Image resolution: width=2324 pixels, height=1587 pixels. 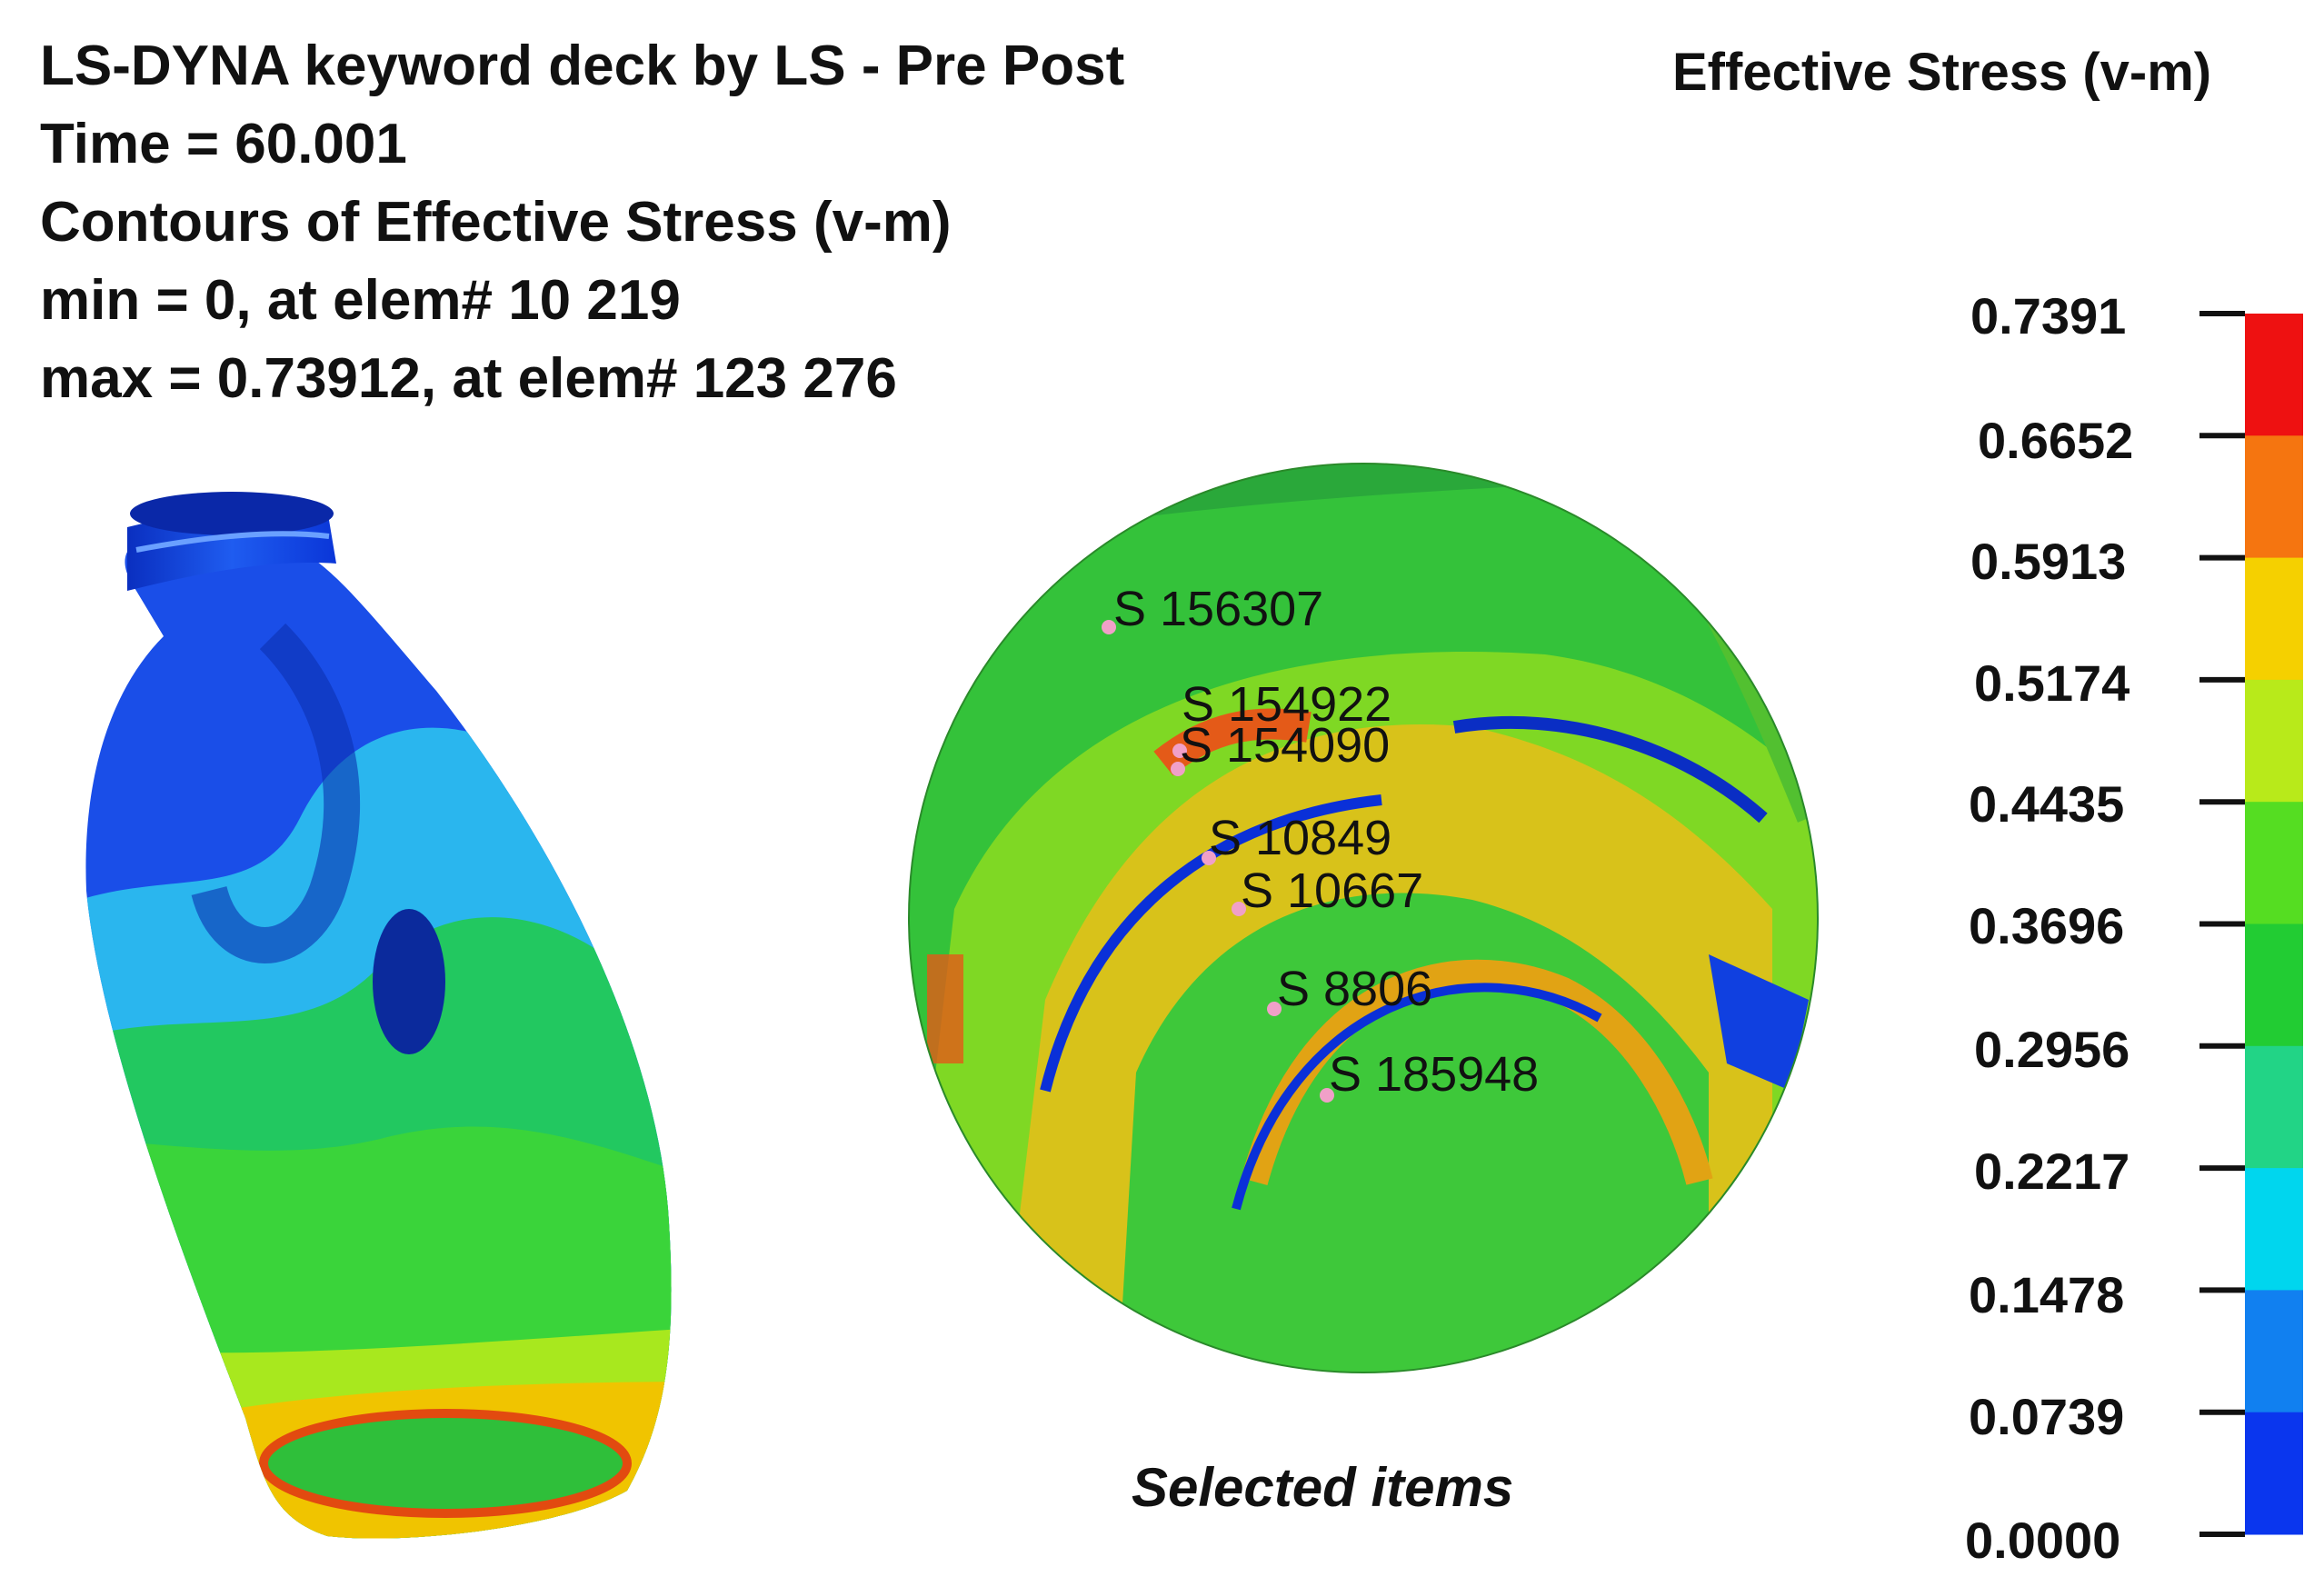 What do you see at coordinates (496, 222) in the screenshot?
I see `contour-description: Contours of Effective Stress (v-m)` at bounding box center [496, 222].